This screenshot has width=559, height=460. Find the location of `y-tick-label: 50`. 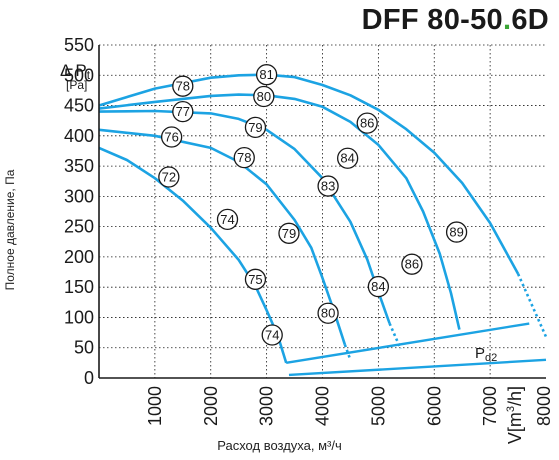

y-tick-label: 50 is located at coordinates (84, 348).